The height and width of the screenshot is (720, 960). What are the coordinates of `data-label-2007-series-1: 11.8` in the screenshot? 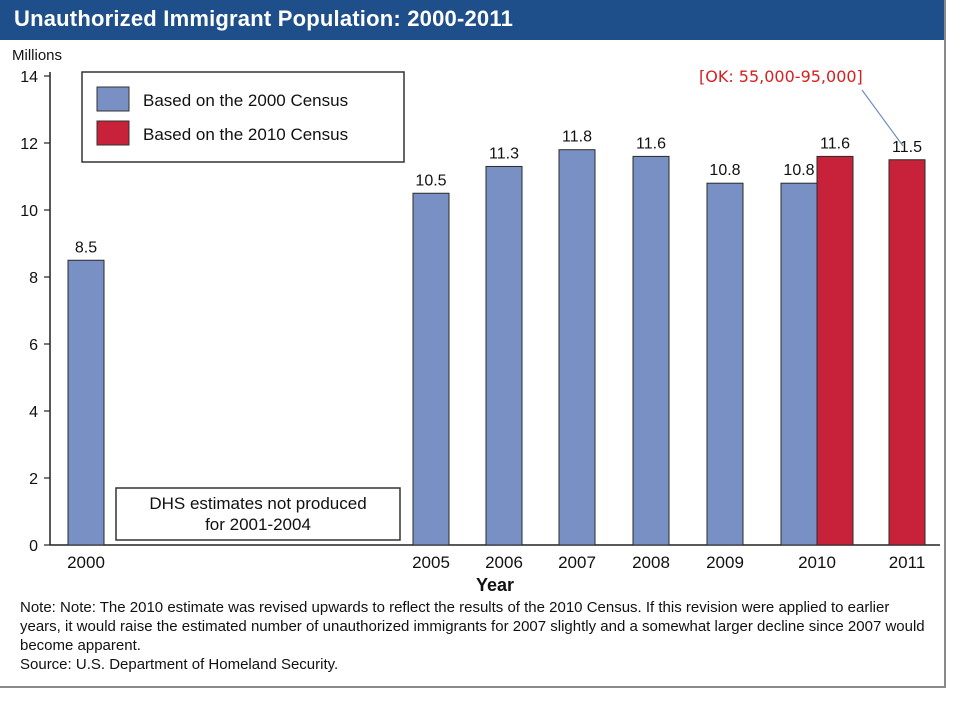 It's located at (577, 137).